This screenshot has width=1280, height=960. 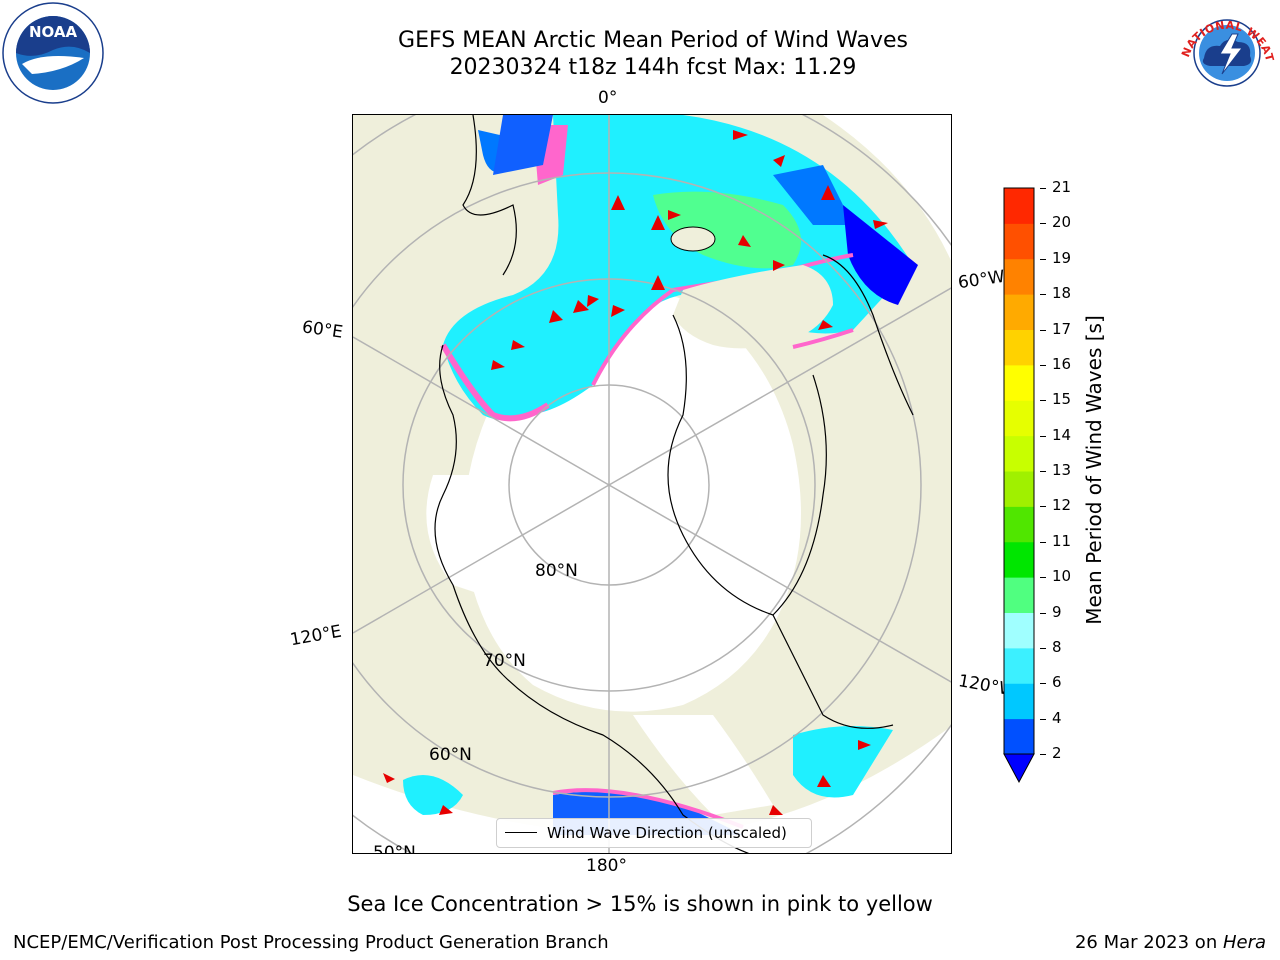 I want to click on footer-date: 26 Mar 2023 on Hera, so click(x=1170, y=942).